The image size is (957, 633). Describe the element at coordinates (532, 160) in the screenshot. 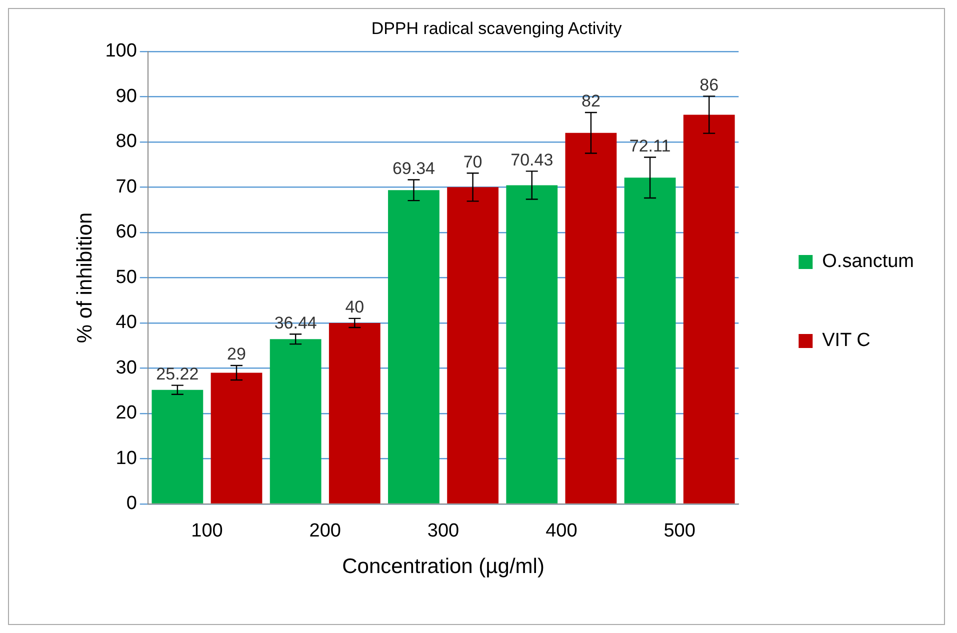

I see `data-label: 70.43` at that location.